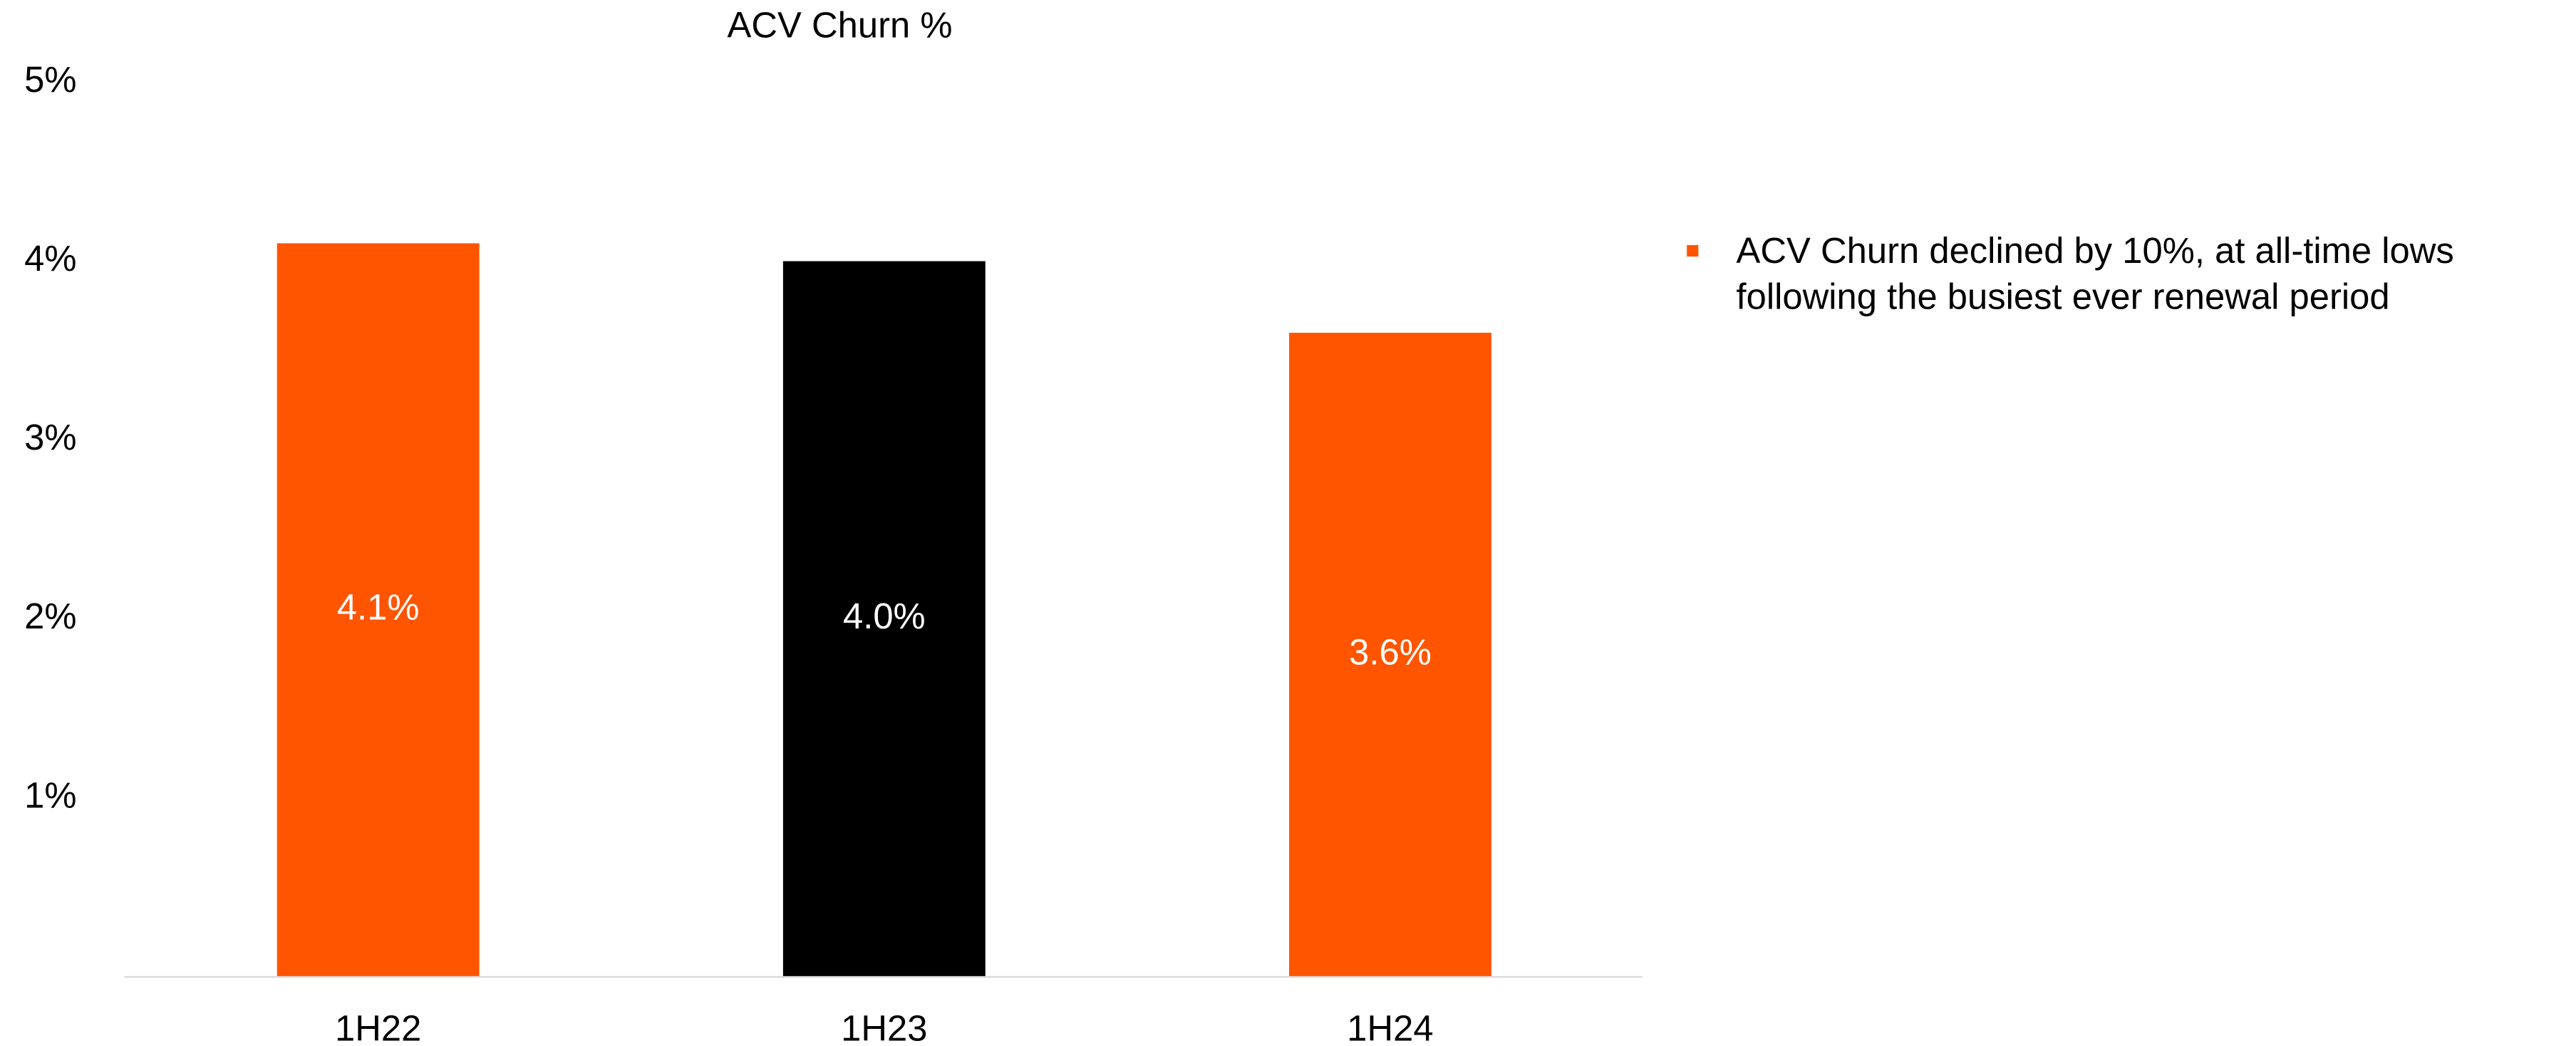 The image size is (2576, 1046). What do you see at coordinates (50, 258) in the screenshot?
I see `y-tick-label: 4%` at bounding box center [50, 258].